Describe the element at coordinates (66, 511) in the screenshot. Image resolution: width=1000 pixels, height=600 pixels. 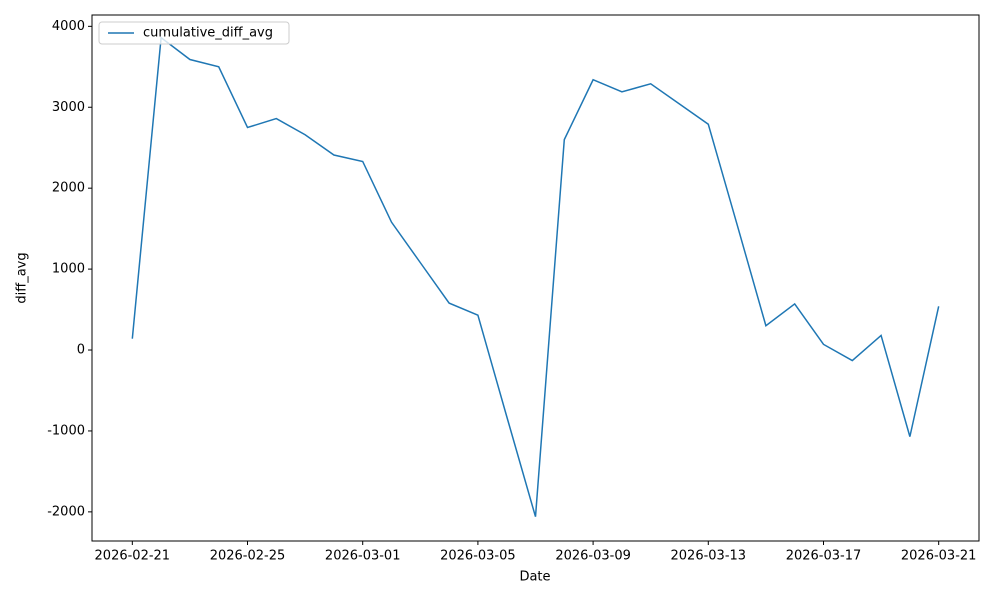
I see `y-tick-label: -2000` at that location.